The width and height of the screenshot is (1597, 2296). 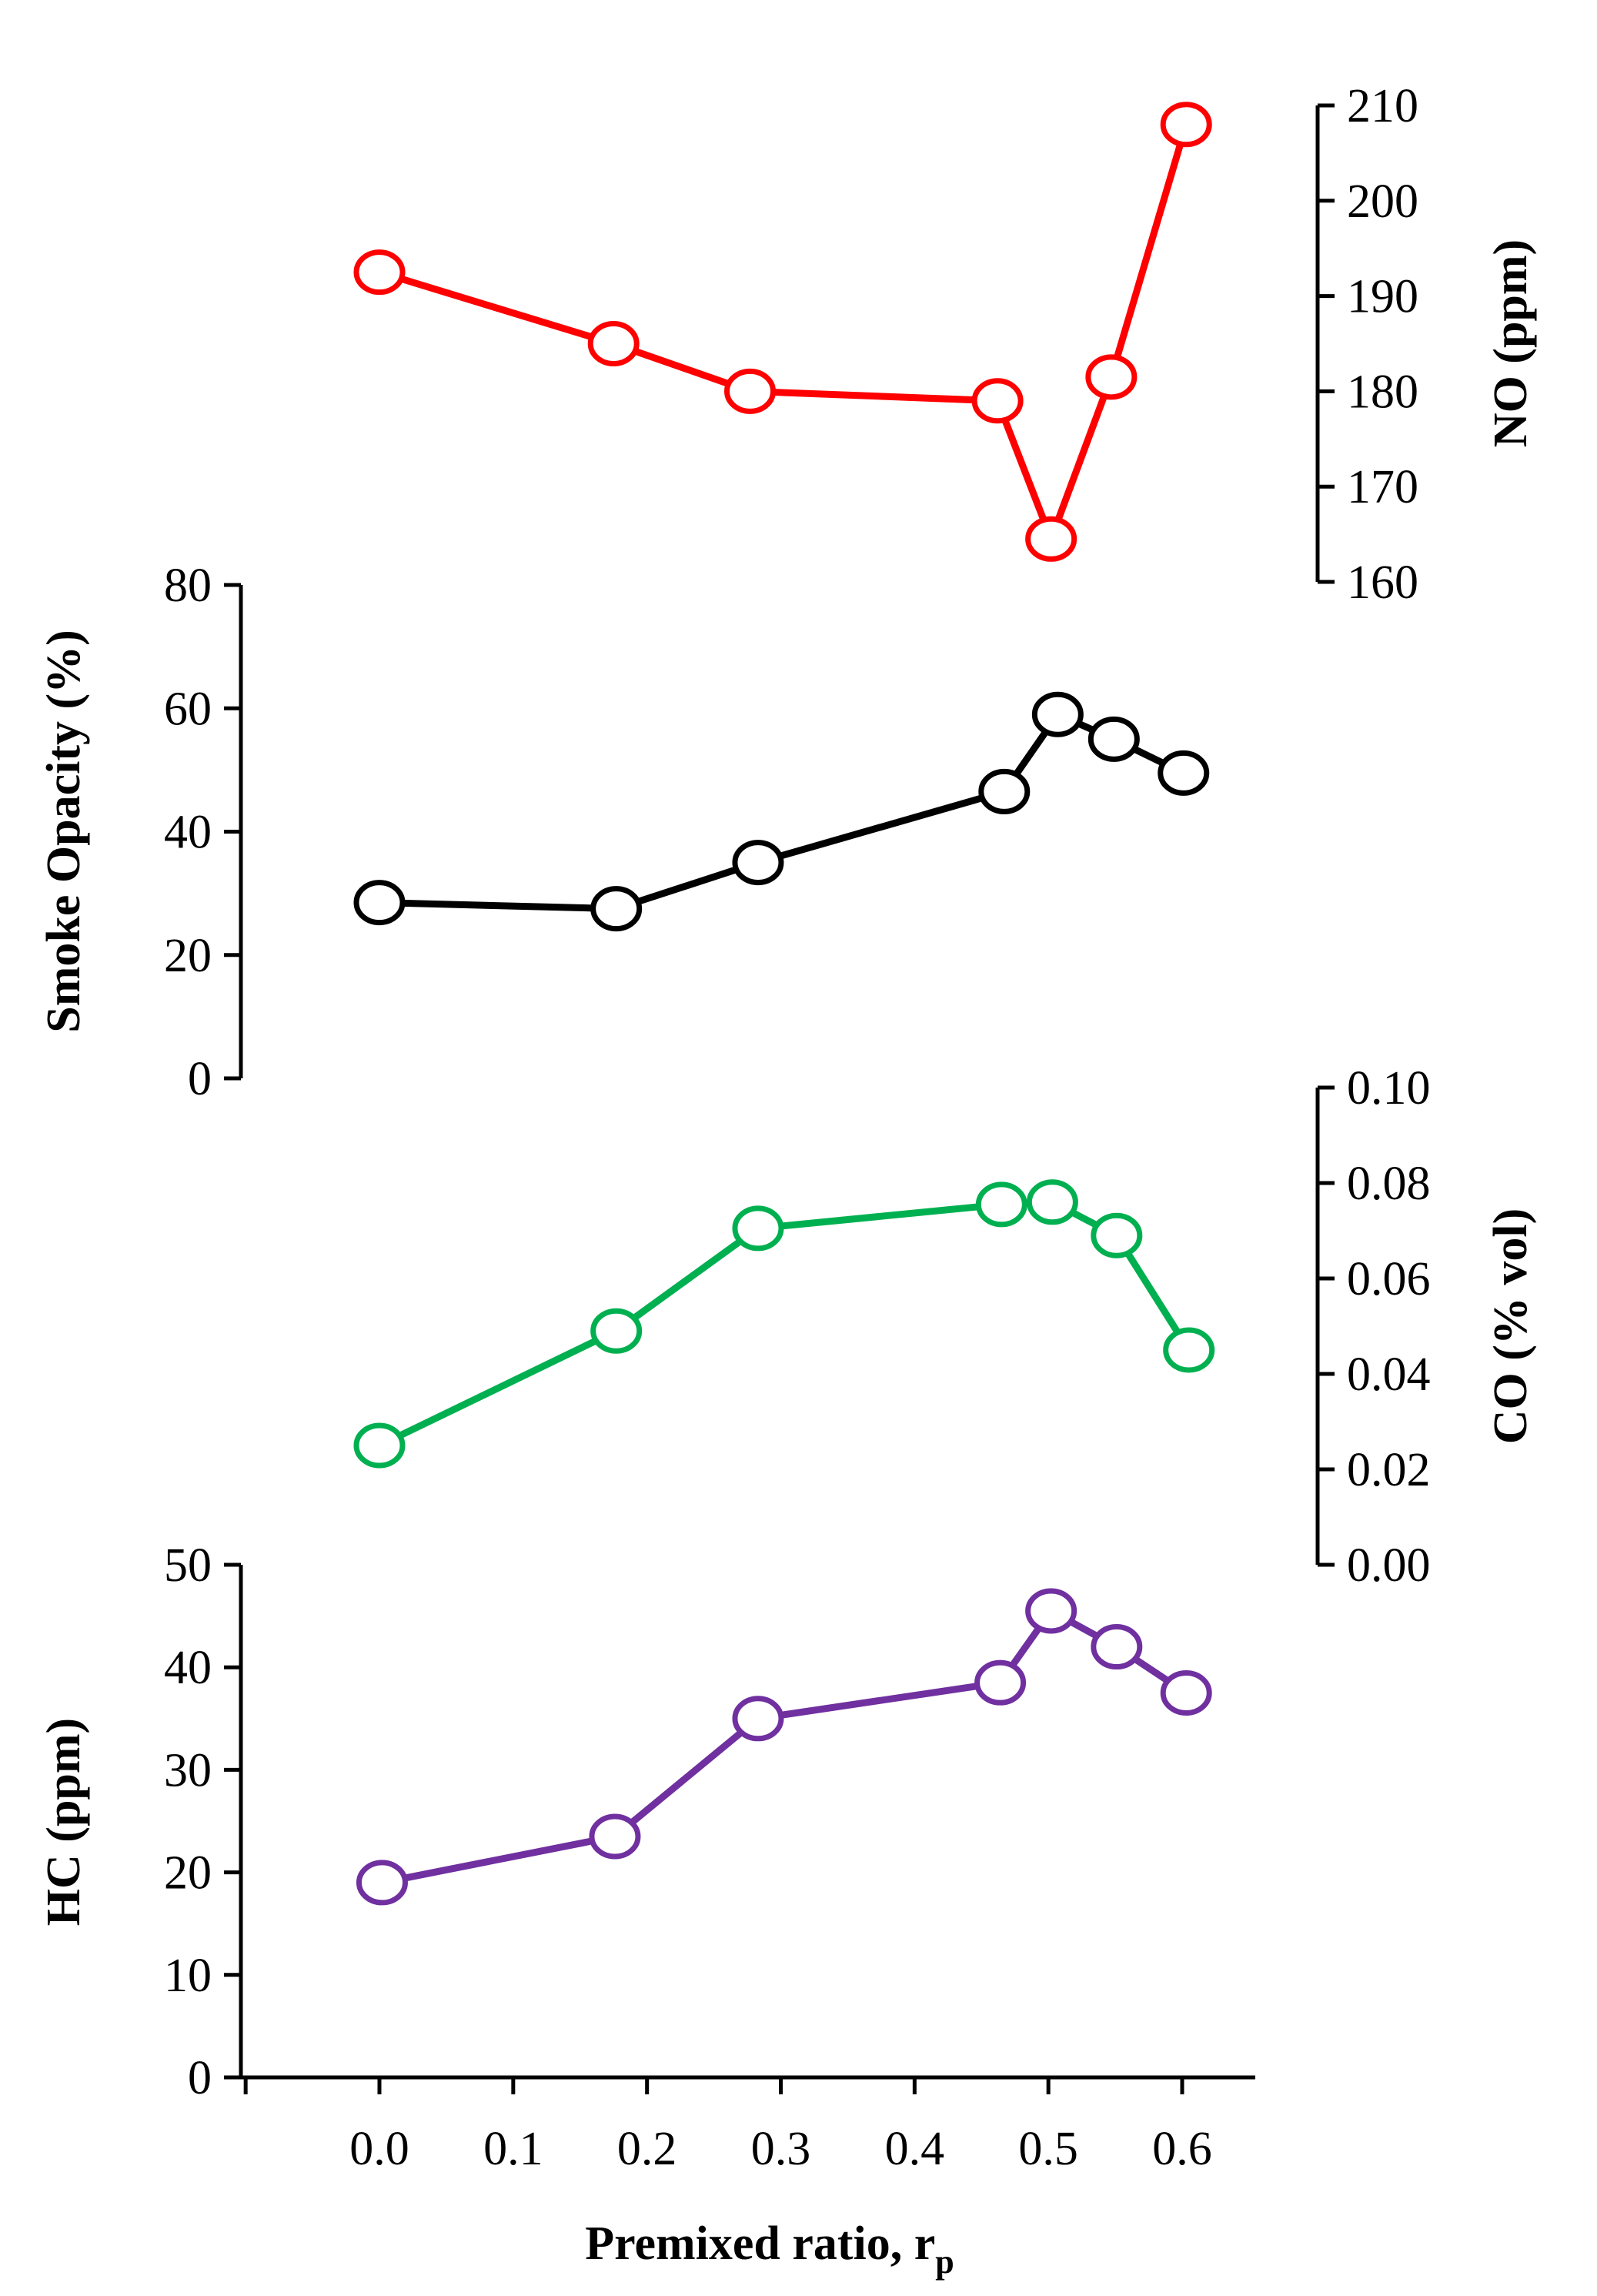 I want to click on smoke-y-tick-label: 20, so click(x=188, y=956).